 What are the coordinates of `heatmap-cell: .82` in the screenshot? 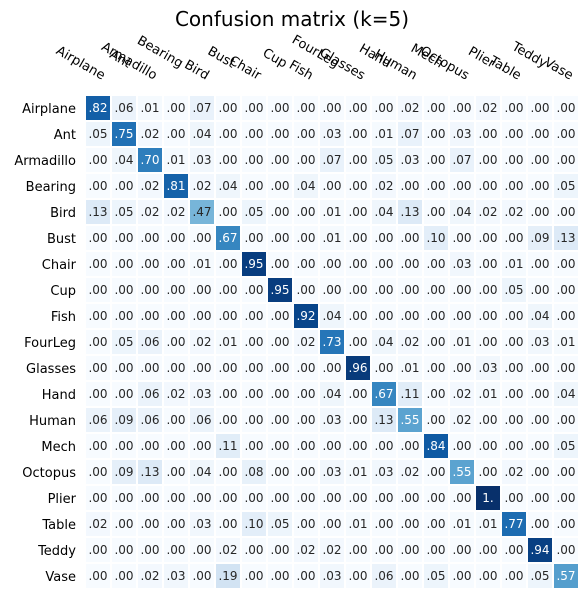 It's located at (98, 108).